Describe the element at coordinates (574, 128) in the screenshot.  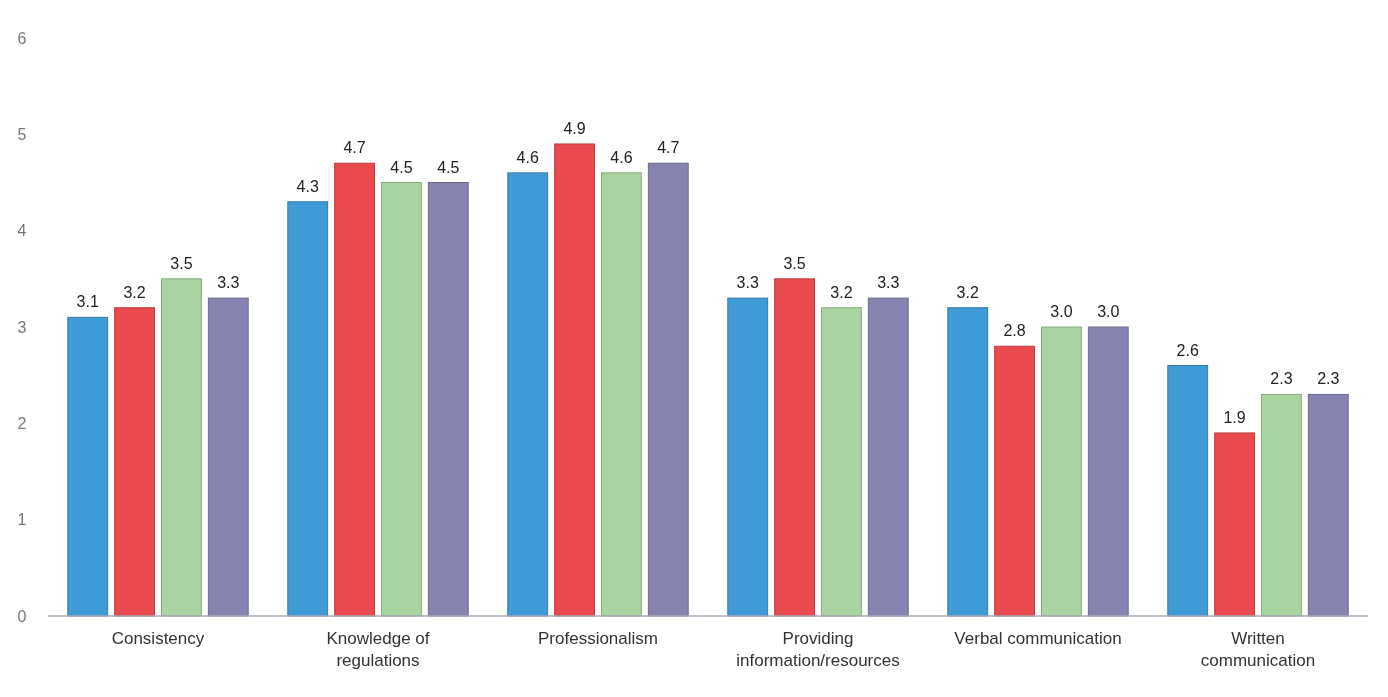
I see `data-label: 4.9` at that location.